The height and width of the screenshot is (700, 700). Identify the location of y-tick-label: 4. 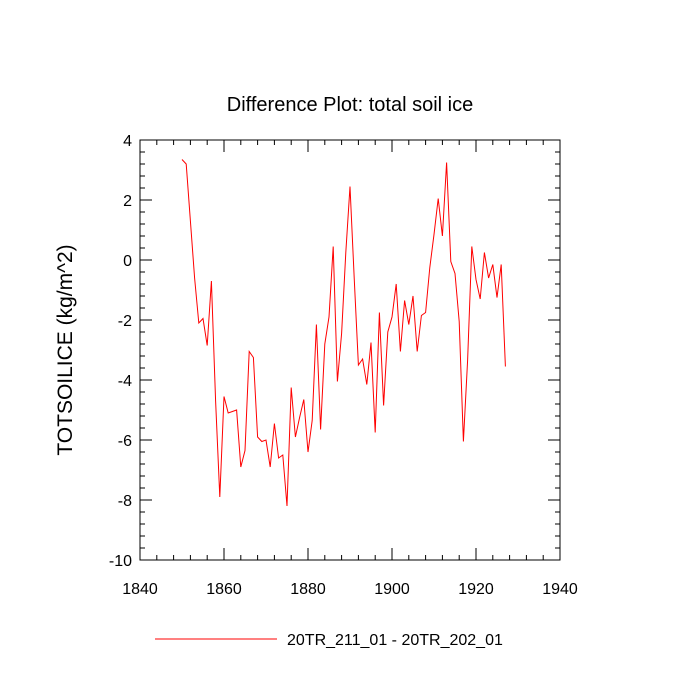
(127, 141).